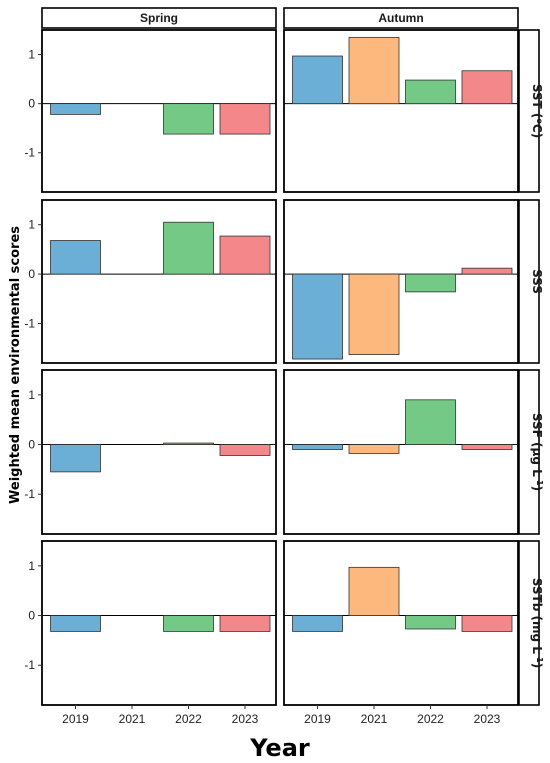 This screenshot has width=550, height=763. What do you see at coordinates (537, 452) in the screenshot?
I see `row-strip-label-3: SSF (μg L-1)` at bounding box center [537, 452].